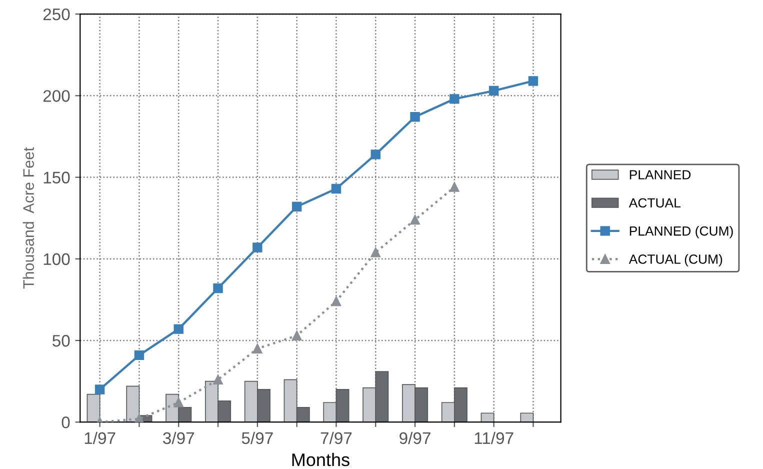  I want to click on x-tick-label: 9/97, so click(415, 438).